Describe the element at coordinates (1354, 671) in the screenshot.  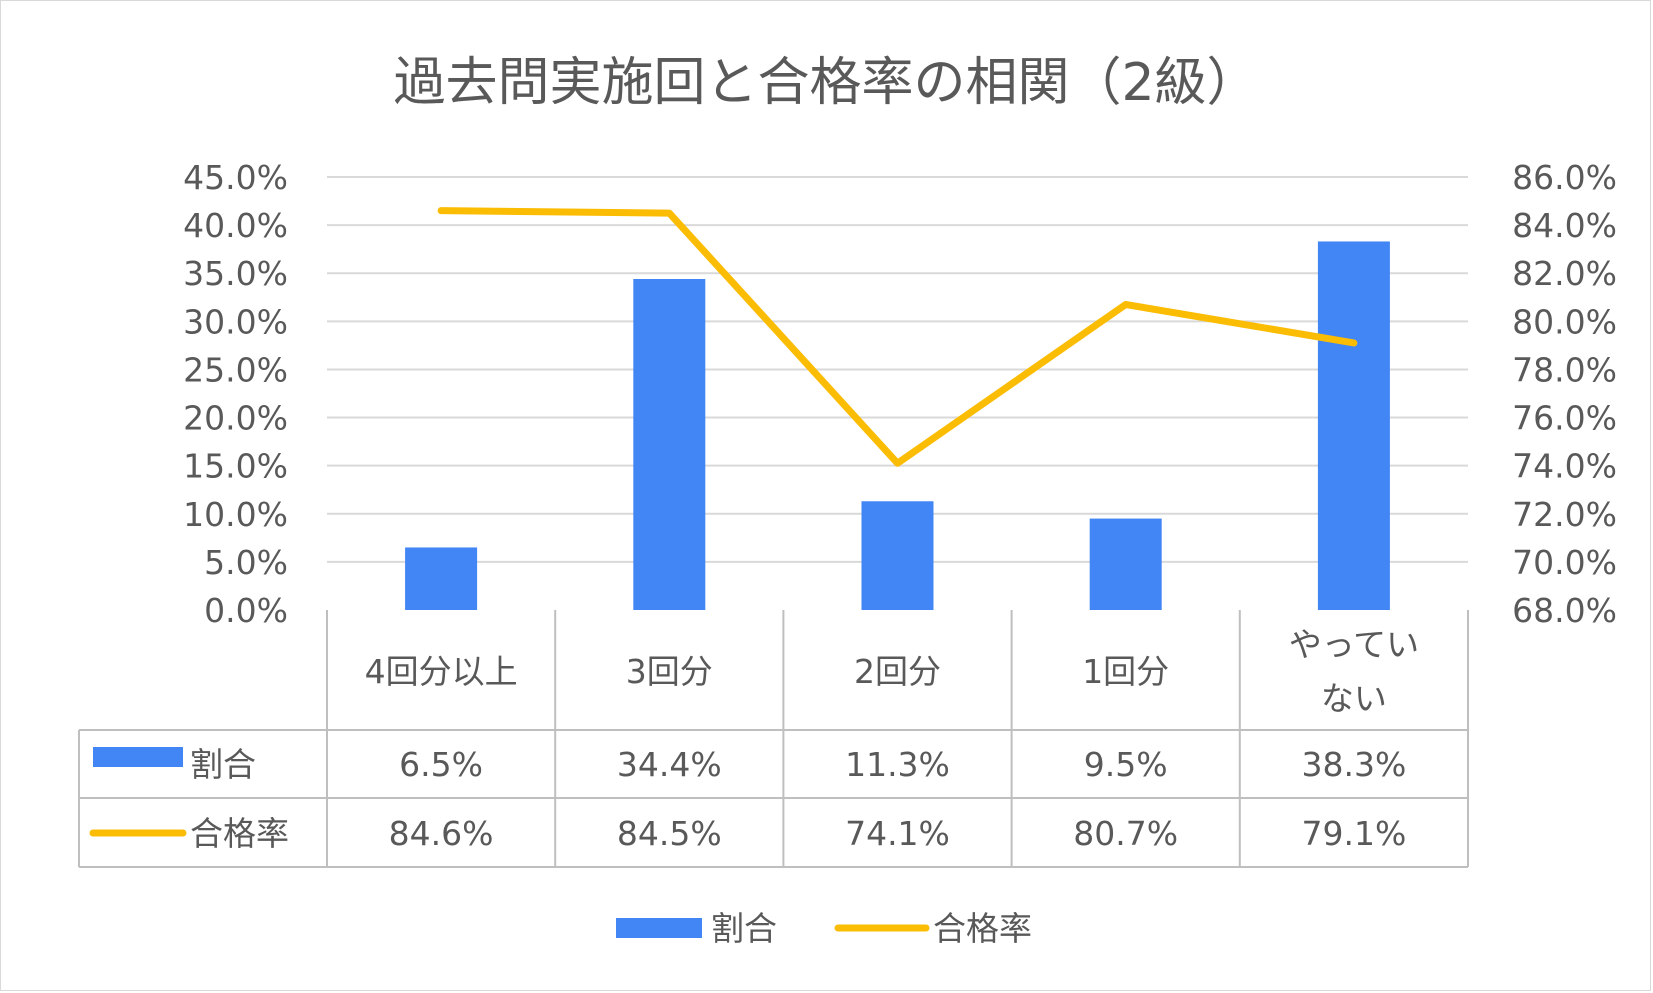
I see `category-label: やっていない` at that location.